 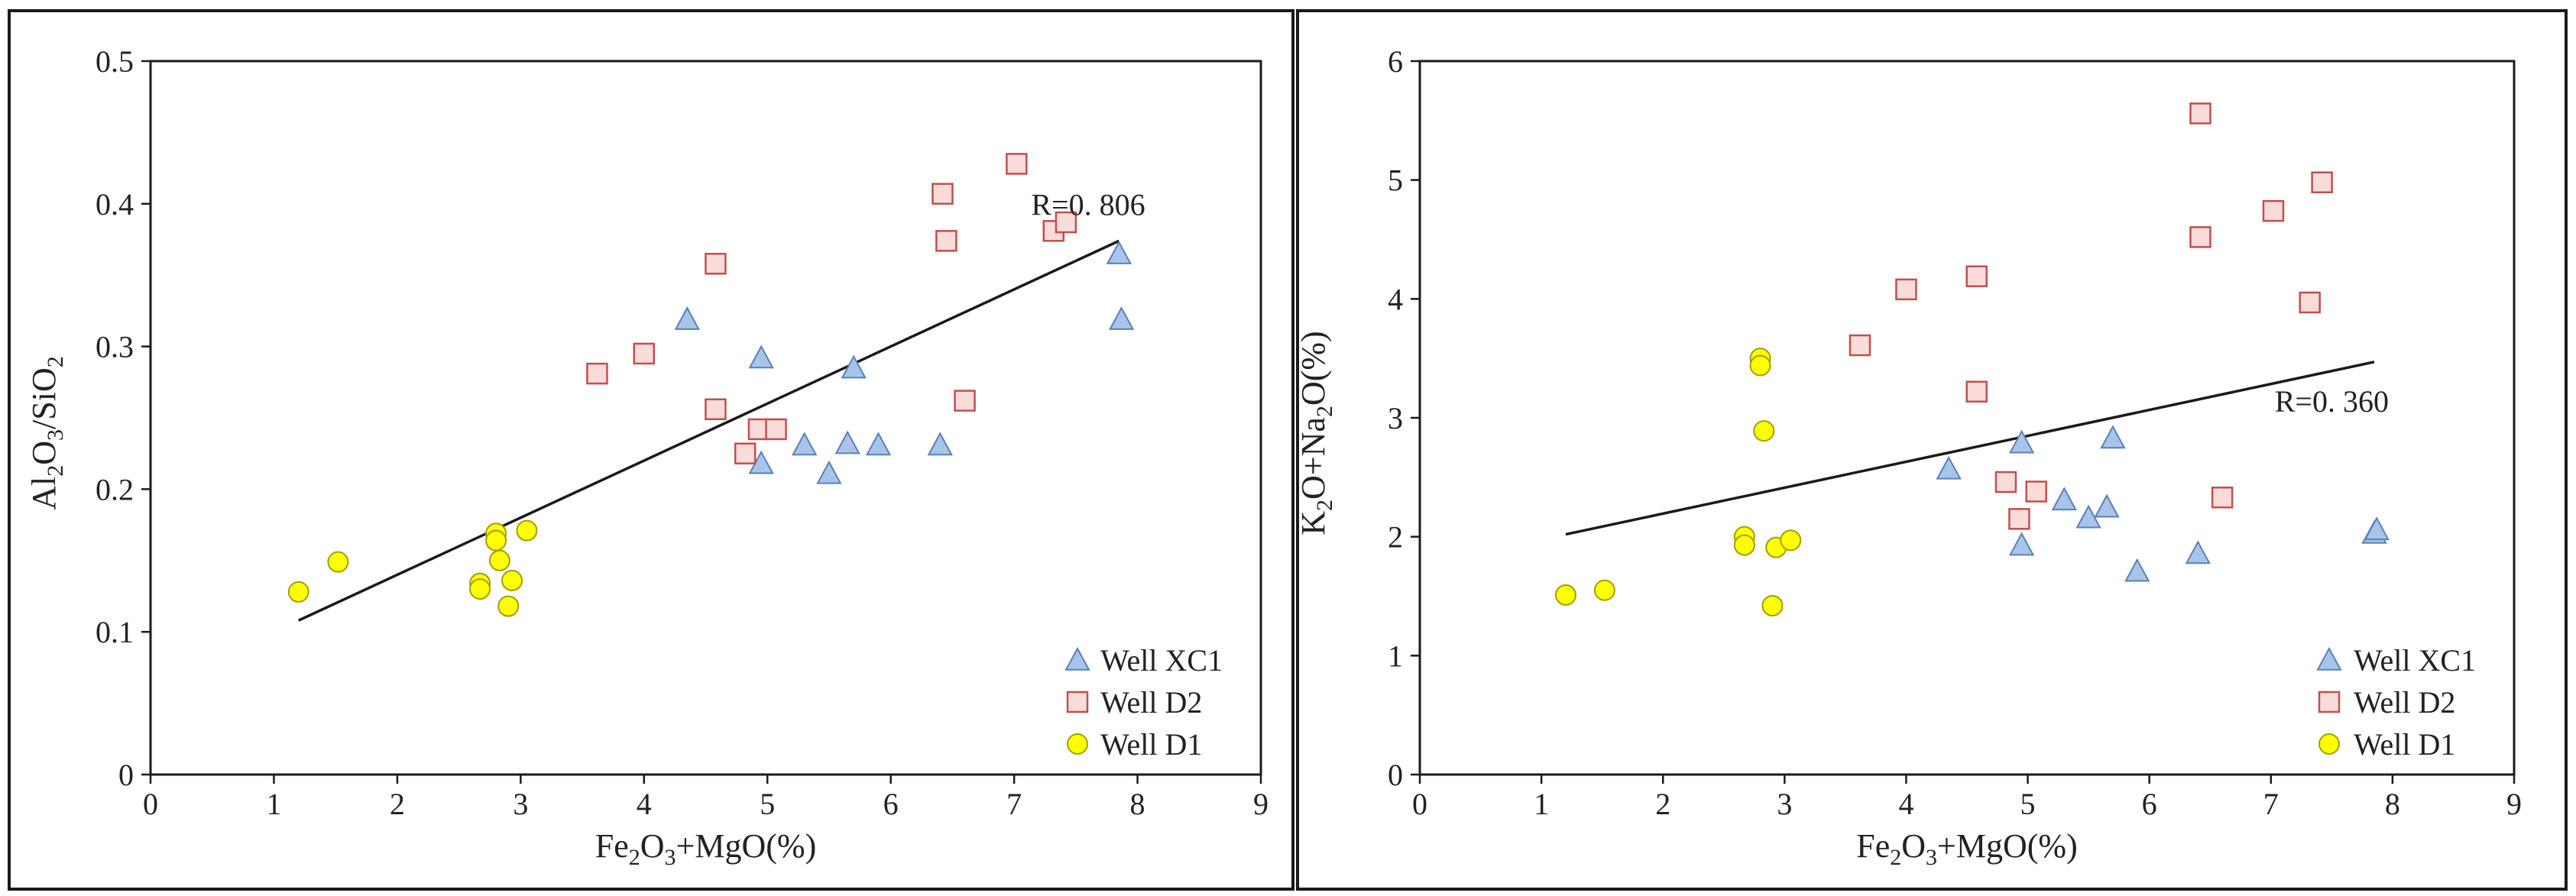 What do you see at coordinates (1088, 205) in the screenshot?
I see `correlation-annotation: R=0. 806` at bounding box center [1088, 205].